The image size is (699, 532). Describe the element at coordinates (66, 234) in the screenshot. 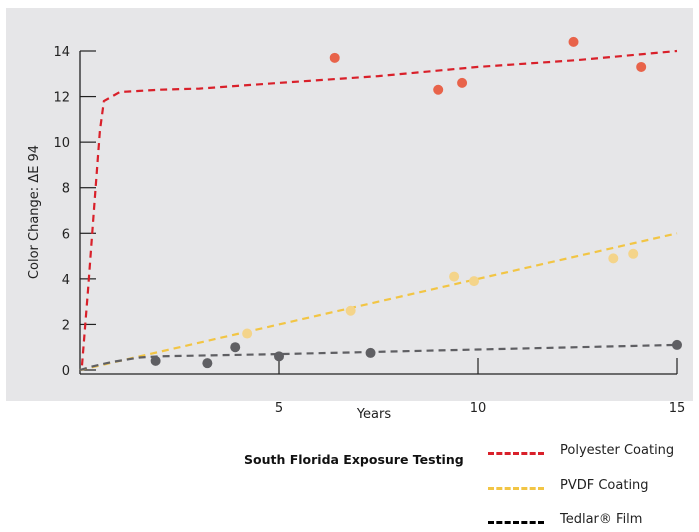

I see `y-tick-label: 6` at that location.